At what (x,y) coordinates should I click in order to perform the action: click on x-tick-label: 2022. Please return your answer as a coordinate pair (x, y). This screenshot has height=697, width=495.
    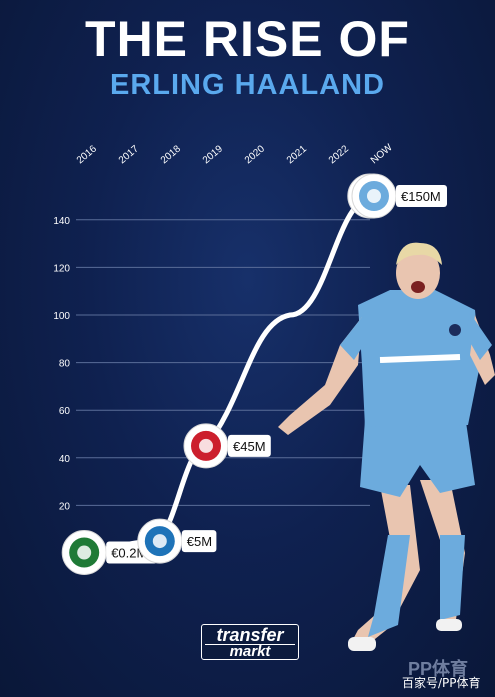
    Looking at the image, I should click on (339, 154).